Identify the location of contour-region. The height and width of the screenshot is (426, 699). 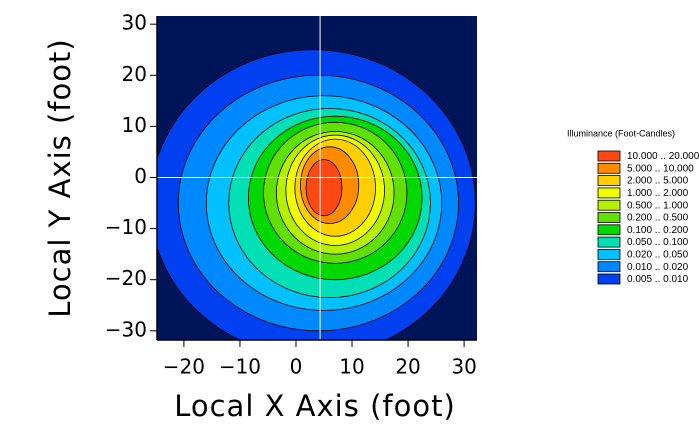
(324, 188).